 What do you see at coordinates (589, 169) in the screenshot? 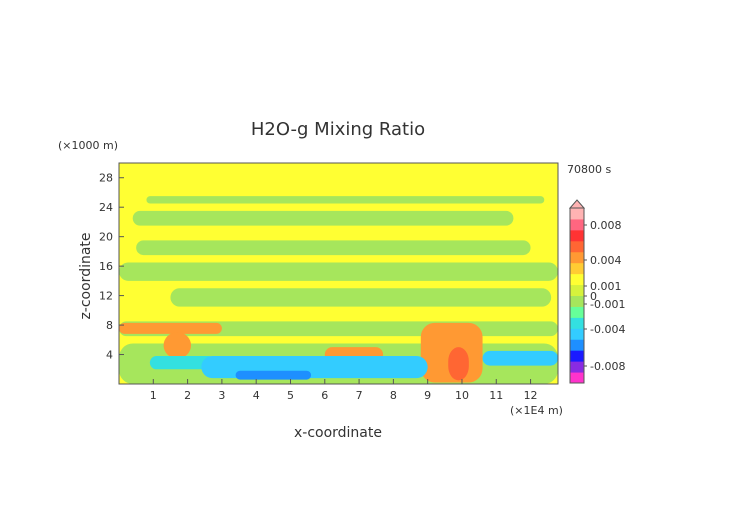
I see `time-label: 70800 s` at bounding box center [589, 169].